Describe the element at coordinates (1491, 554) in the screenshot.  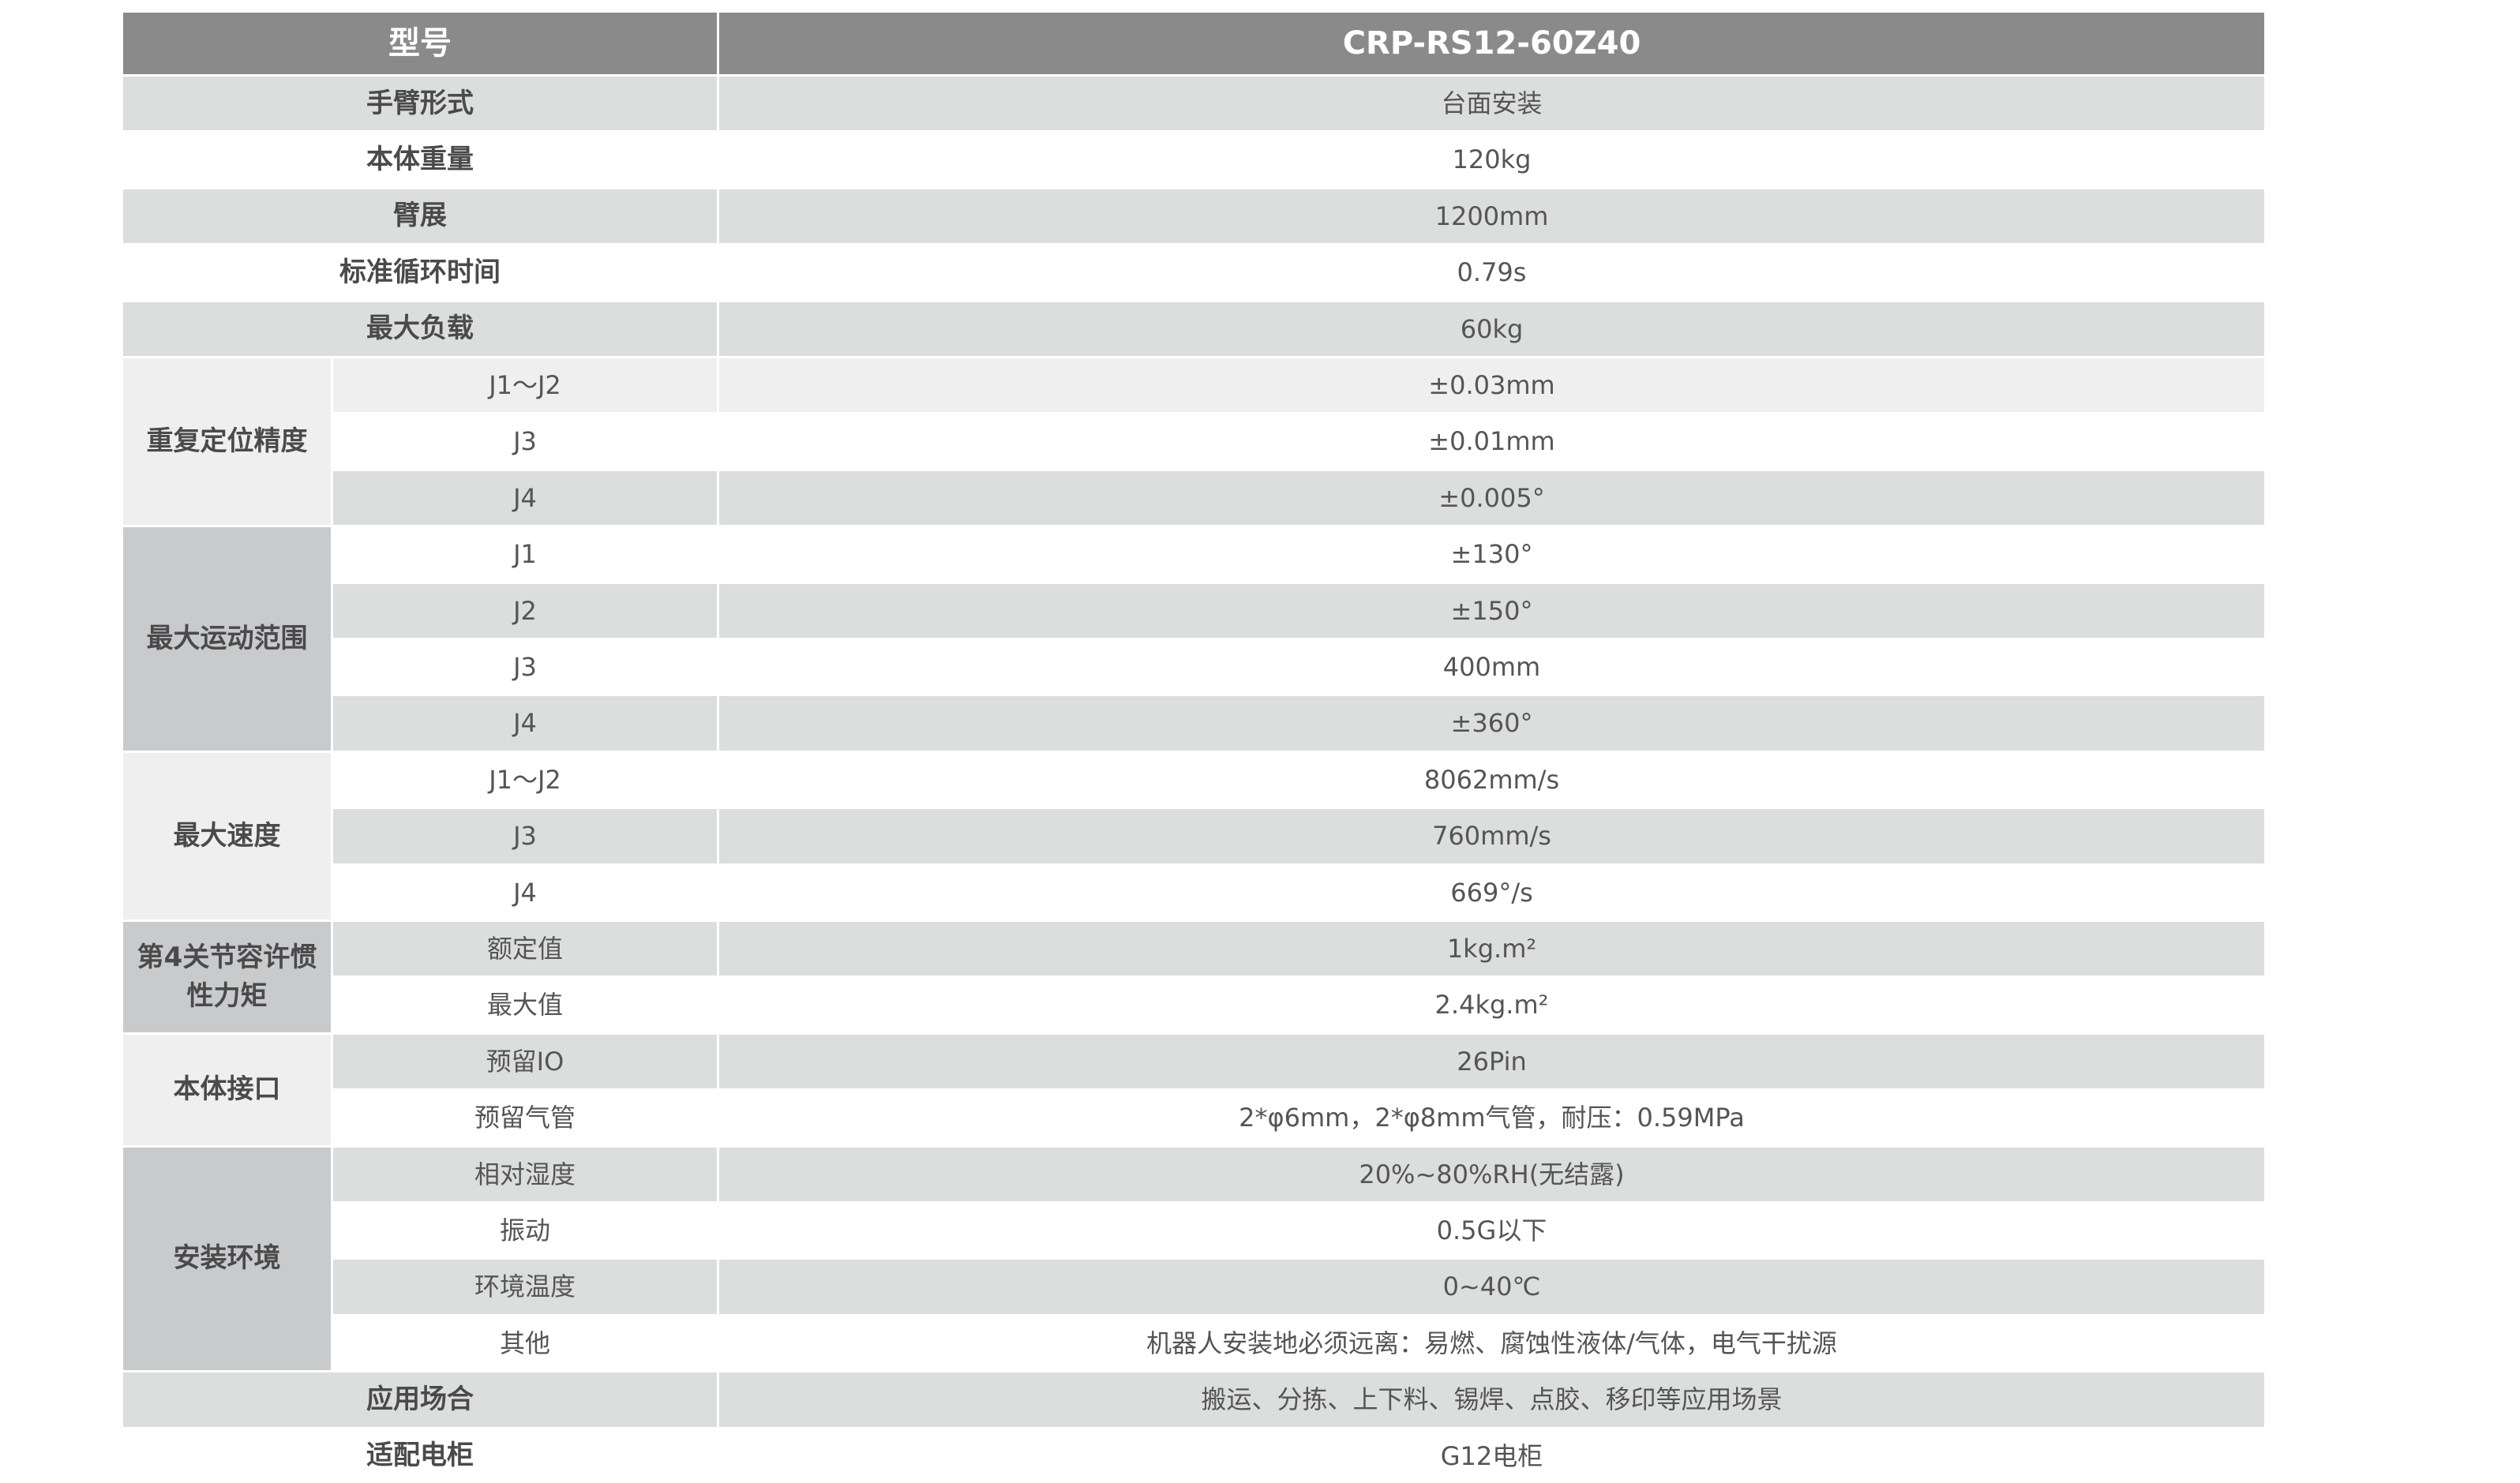
I see `spec-value: ±130°` at that location.